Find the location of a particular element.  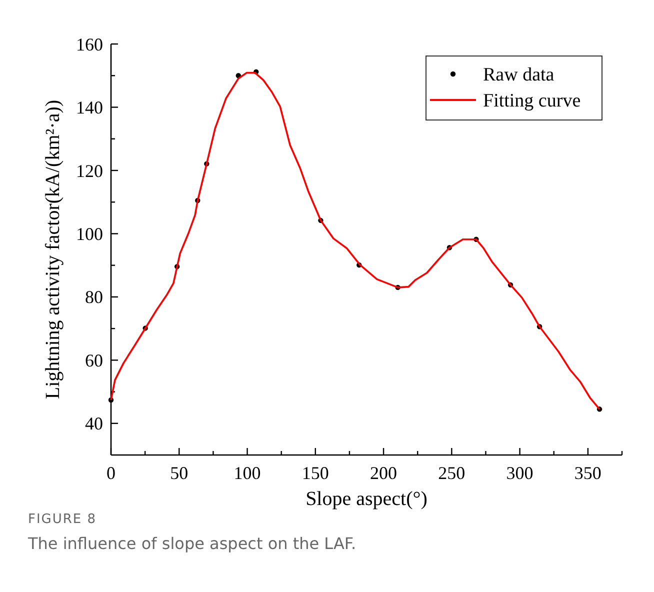

y-axis-title: Lightning activity factor(kA/(km²·a)) is located at coordinates (53, 250).